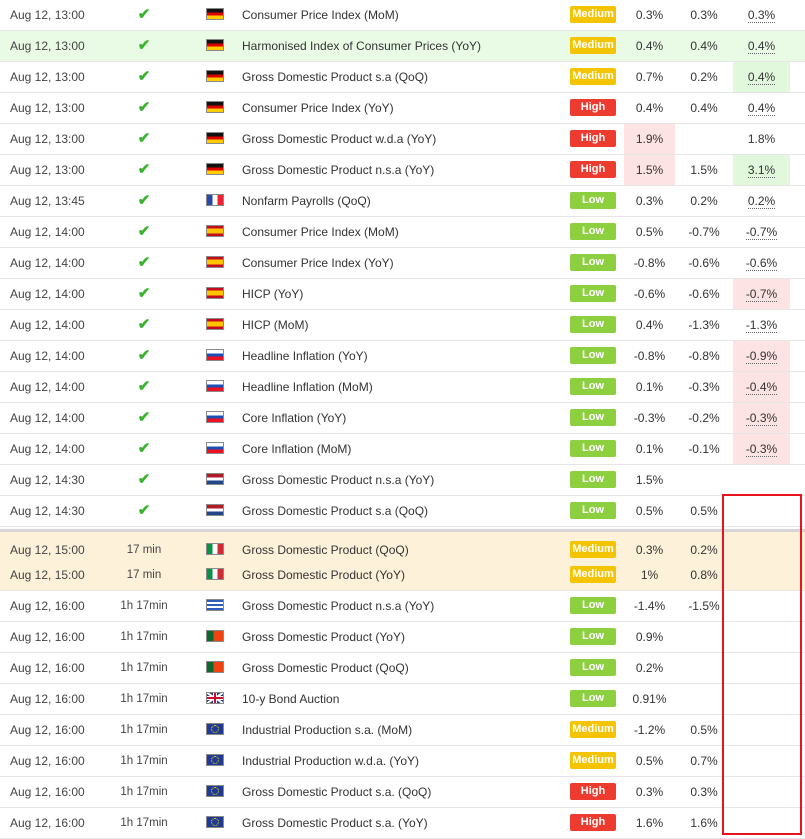 The width and height of the screenshot is (805, 839). What do you see at coordinates (649, 823) in the screenshot?
I see `actual-value: 1.6%` at bounding box center [649, 823].